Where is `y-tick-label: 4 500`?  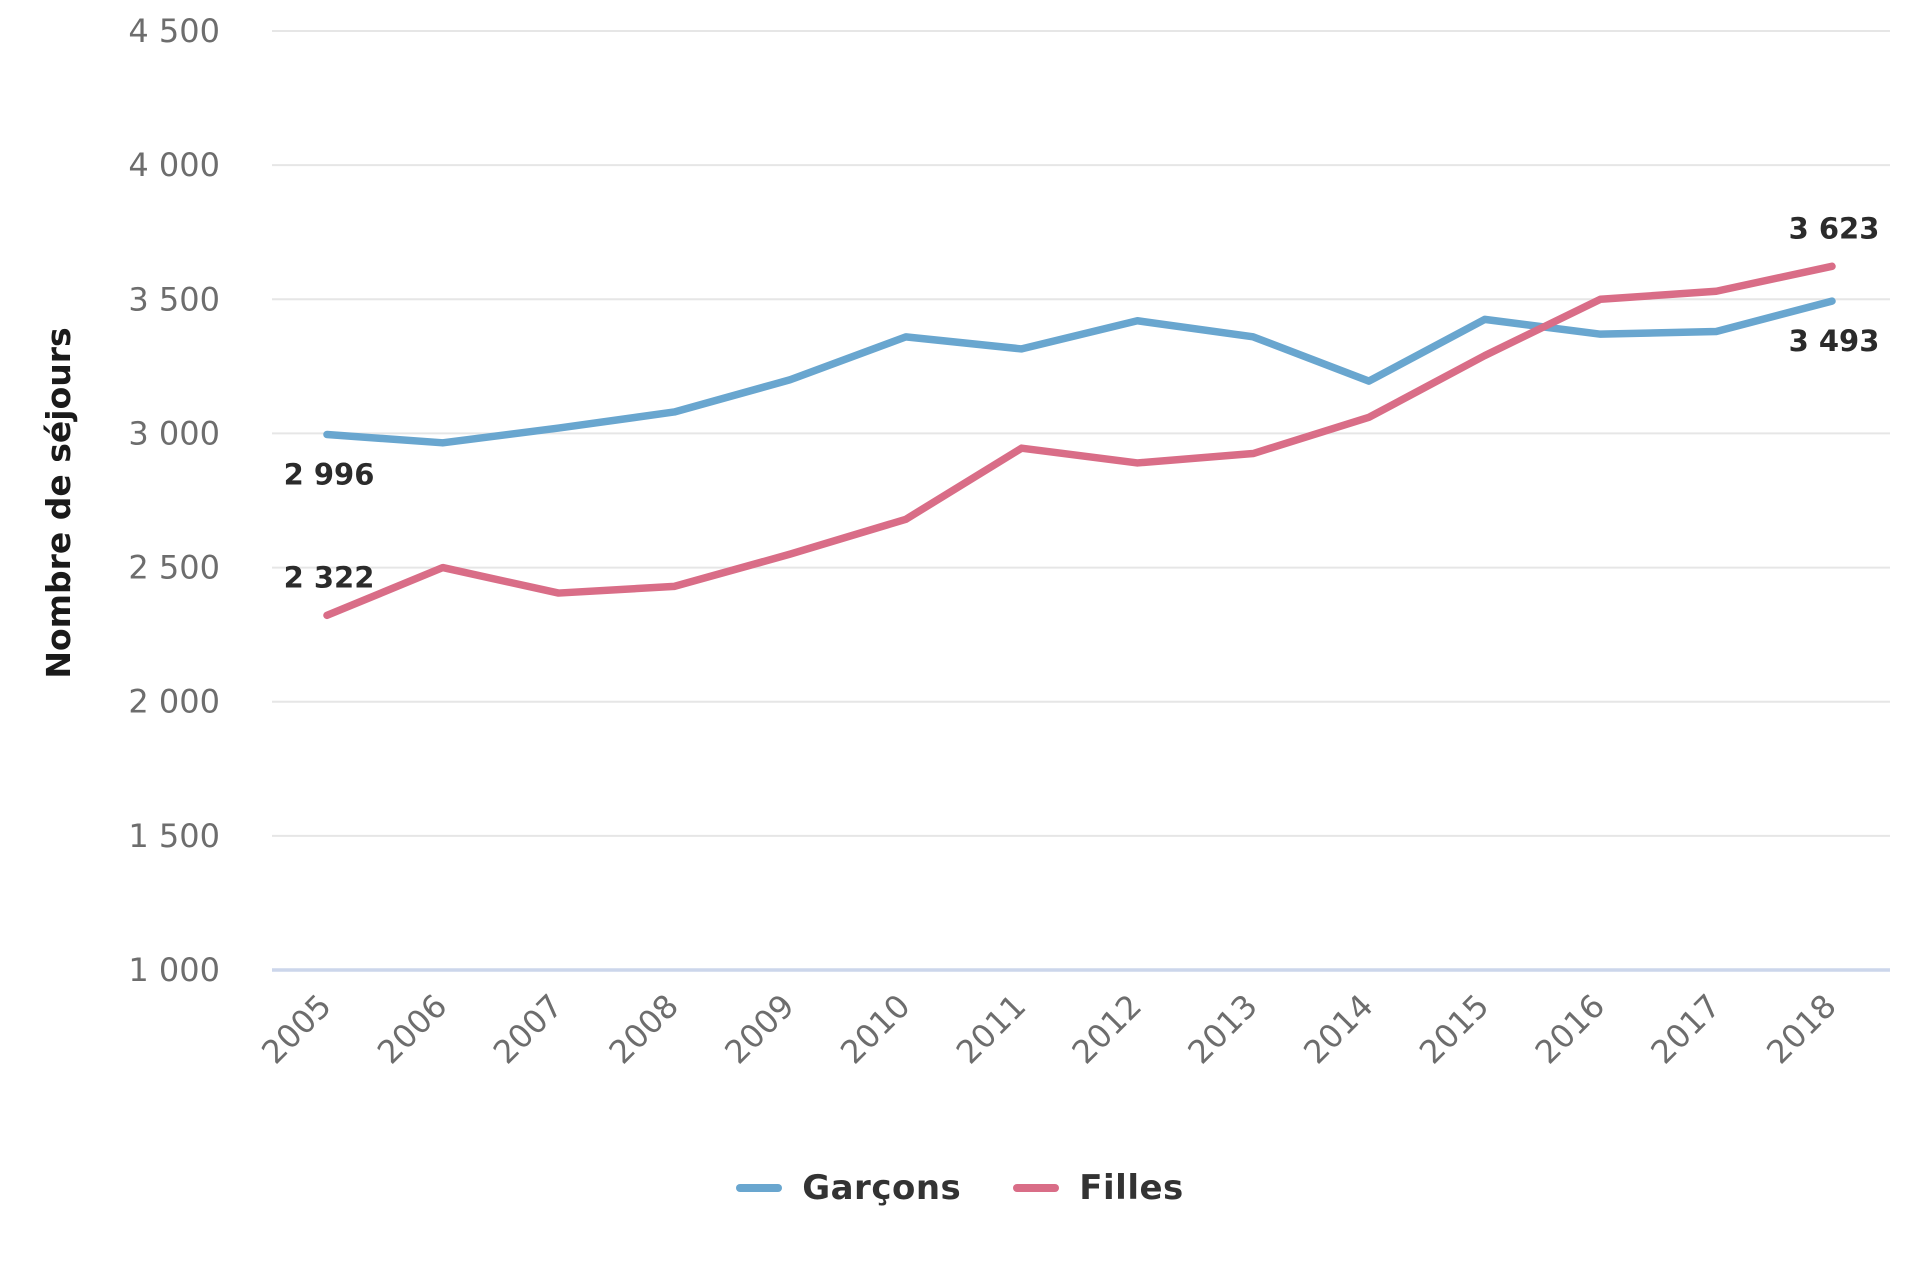 y-tick-label: 4 500 is located at coordinates (174, 31).